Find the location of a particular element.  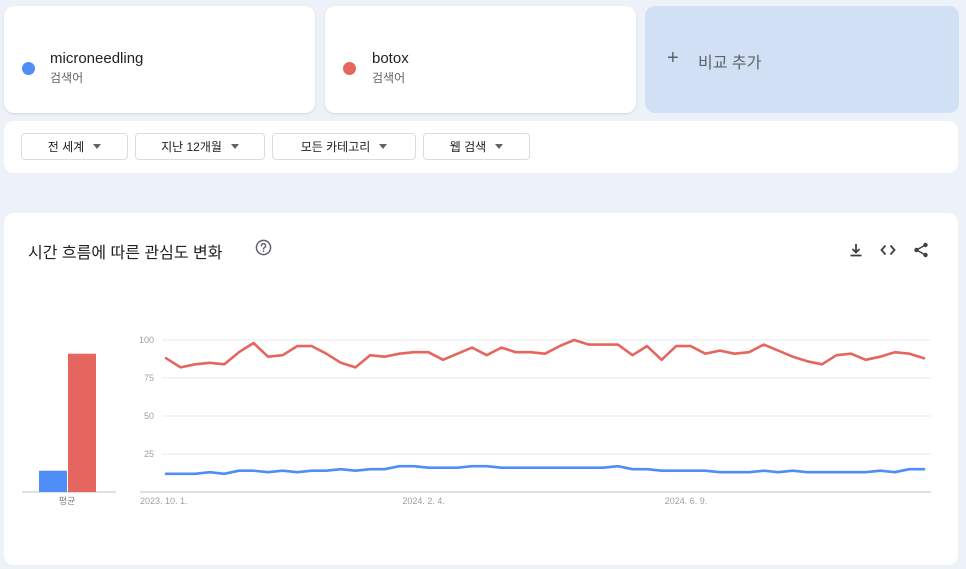

time-range-filter: 지난 12개월 is located at coordinates (200, 146).